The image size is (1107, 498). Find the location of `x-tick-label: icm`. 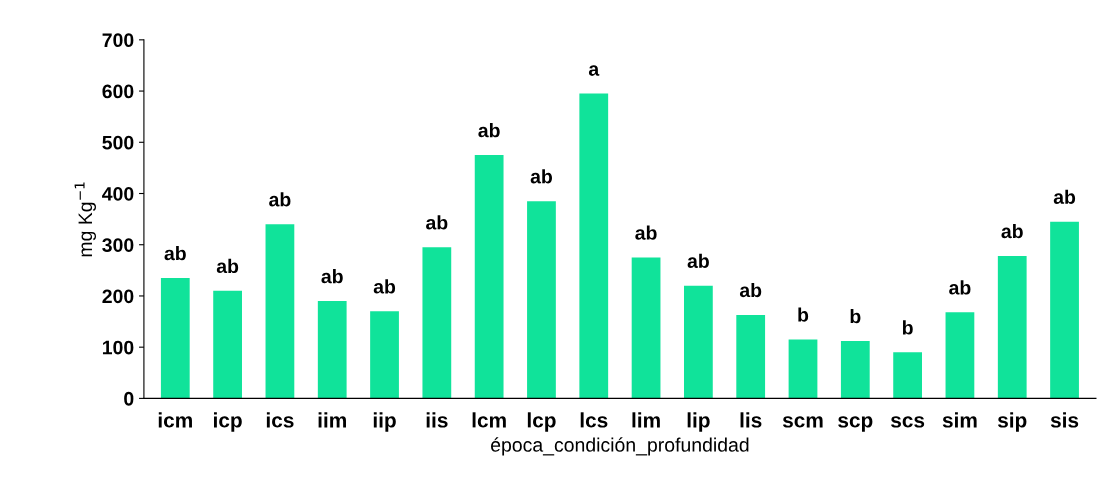

x-tick-label: icm is located at coordinates (175, 420).